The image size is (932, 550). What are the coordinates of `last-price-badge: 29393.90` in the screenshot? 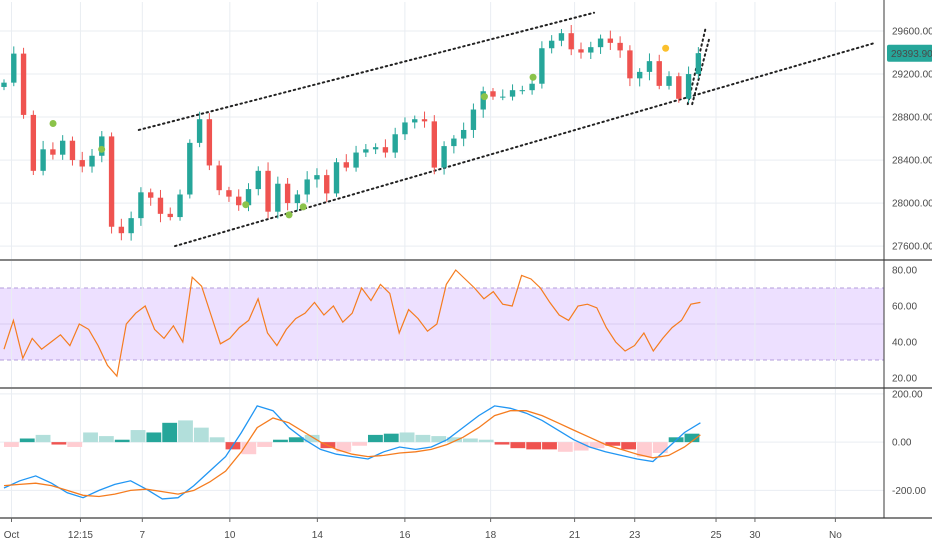 It's located at (909, 53).